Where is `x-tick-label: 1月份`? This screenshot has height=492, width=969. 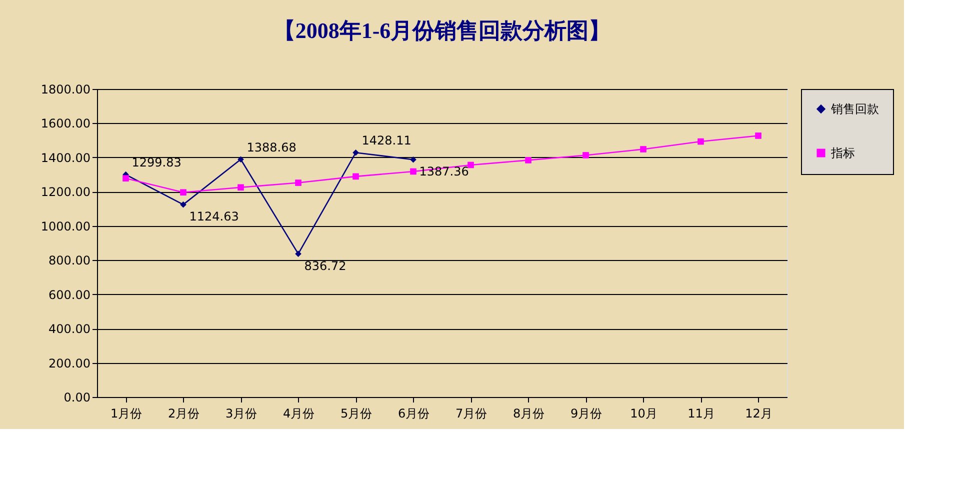
x-tick-label: 1月份 is located at coordinates (126, 413).